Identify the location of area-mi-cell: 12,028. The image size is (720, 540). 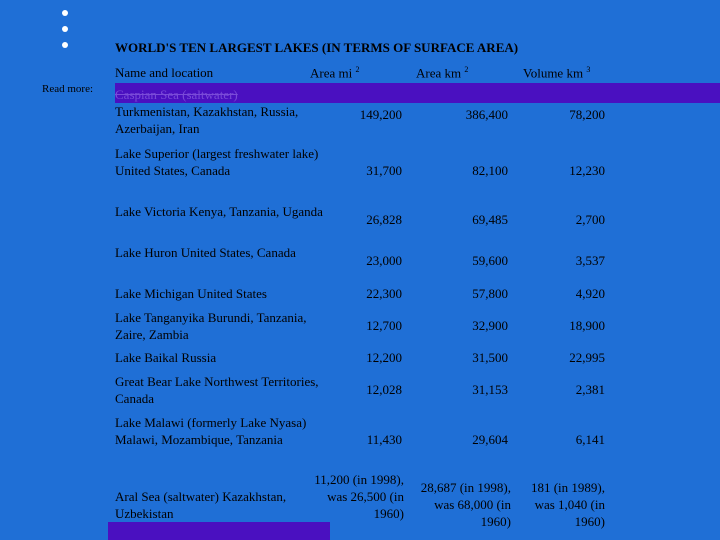
(384, 389).